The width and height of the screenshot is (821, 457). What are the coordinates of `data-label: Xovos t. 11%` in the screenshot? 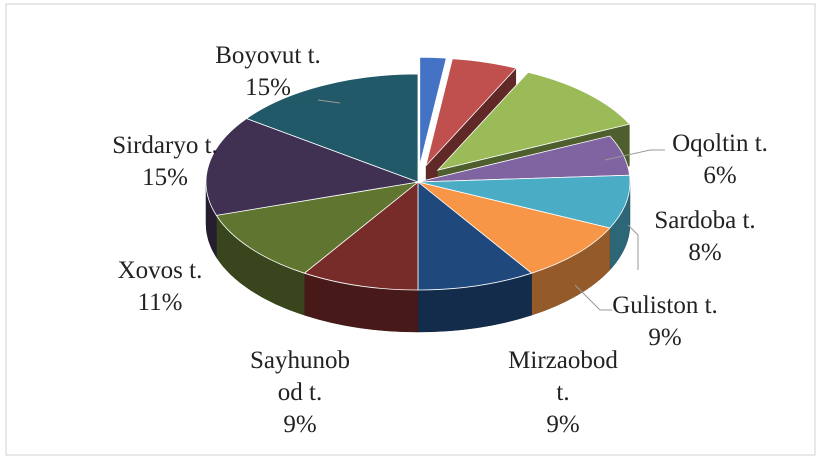 It's located at (160, 287).